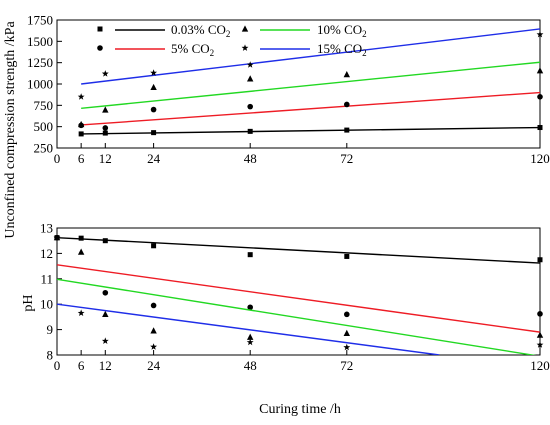 The width and height of the screenshot is (550, 425). Describe the element at coordinates (40, 62) in the screenshot. I see `y-tick-label: 1250` at that location.